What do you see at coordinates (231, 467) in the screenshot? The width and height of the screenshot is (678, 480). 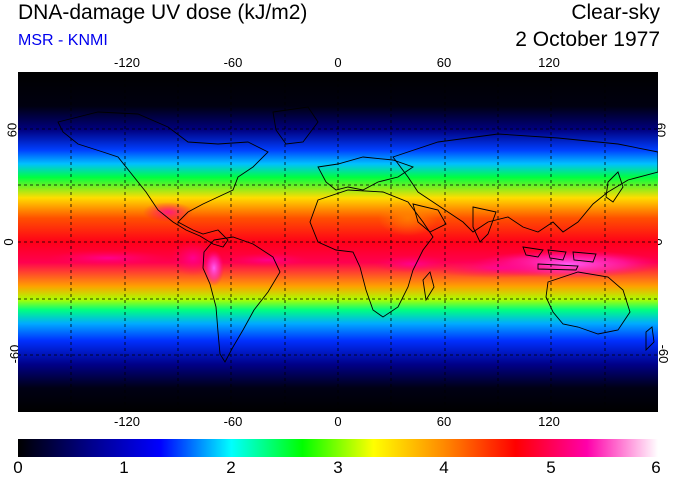 I see `colorbar-tick: 2` at bounding box center [231, 467].